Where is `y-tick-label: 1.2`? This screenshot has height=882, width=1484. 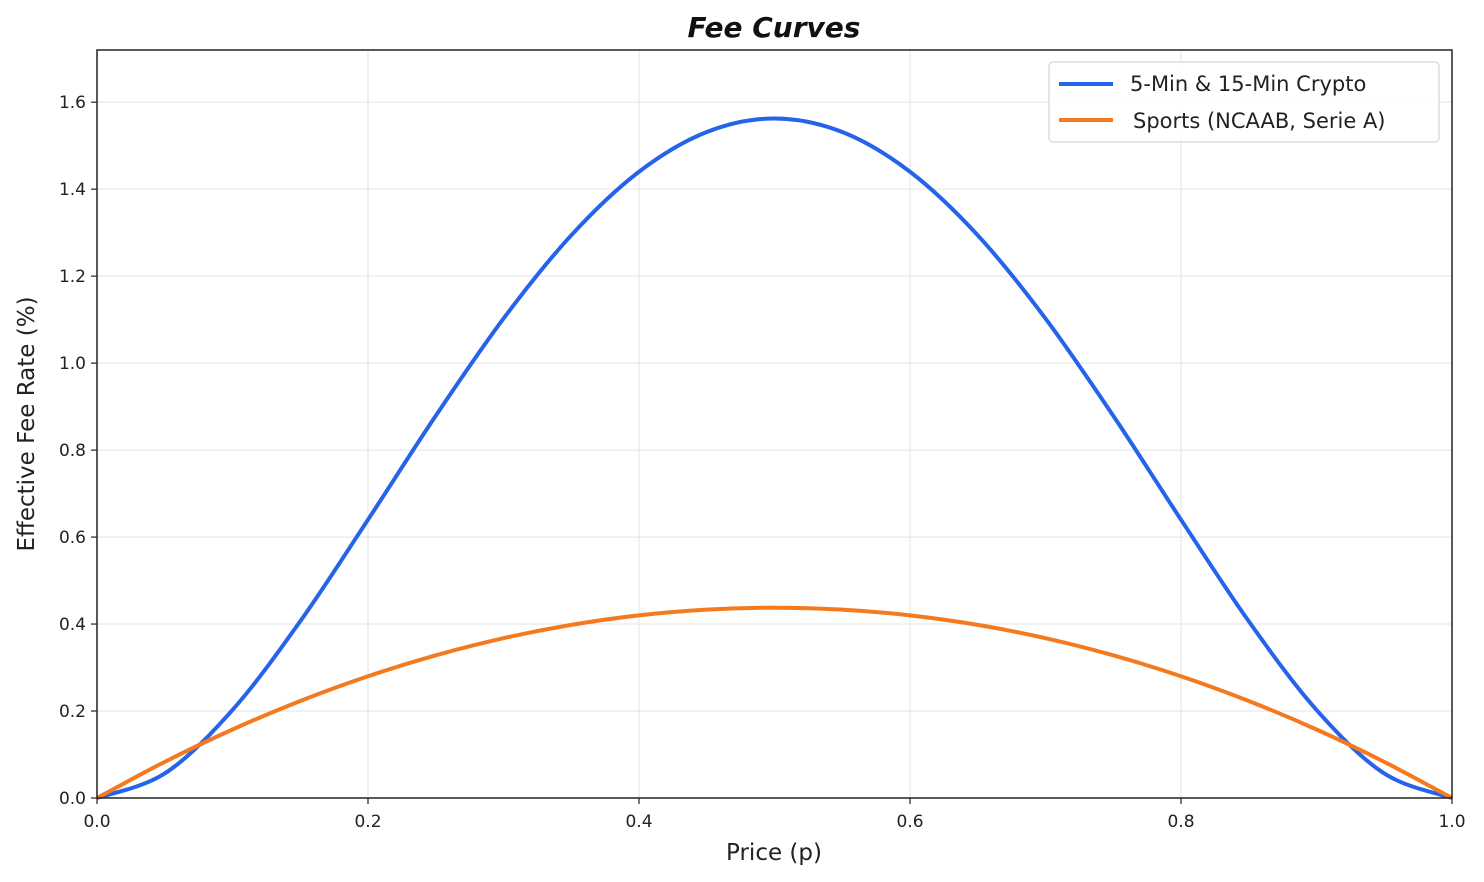 y-tick-label: 1.2 is located at coordinates (72, 277).